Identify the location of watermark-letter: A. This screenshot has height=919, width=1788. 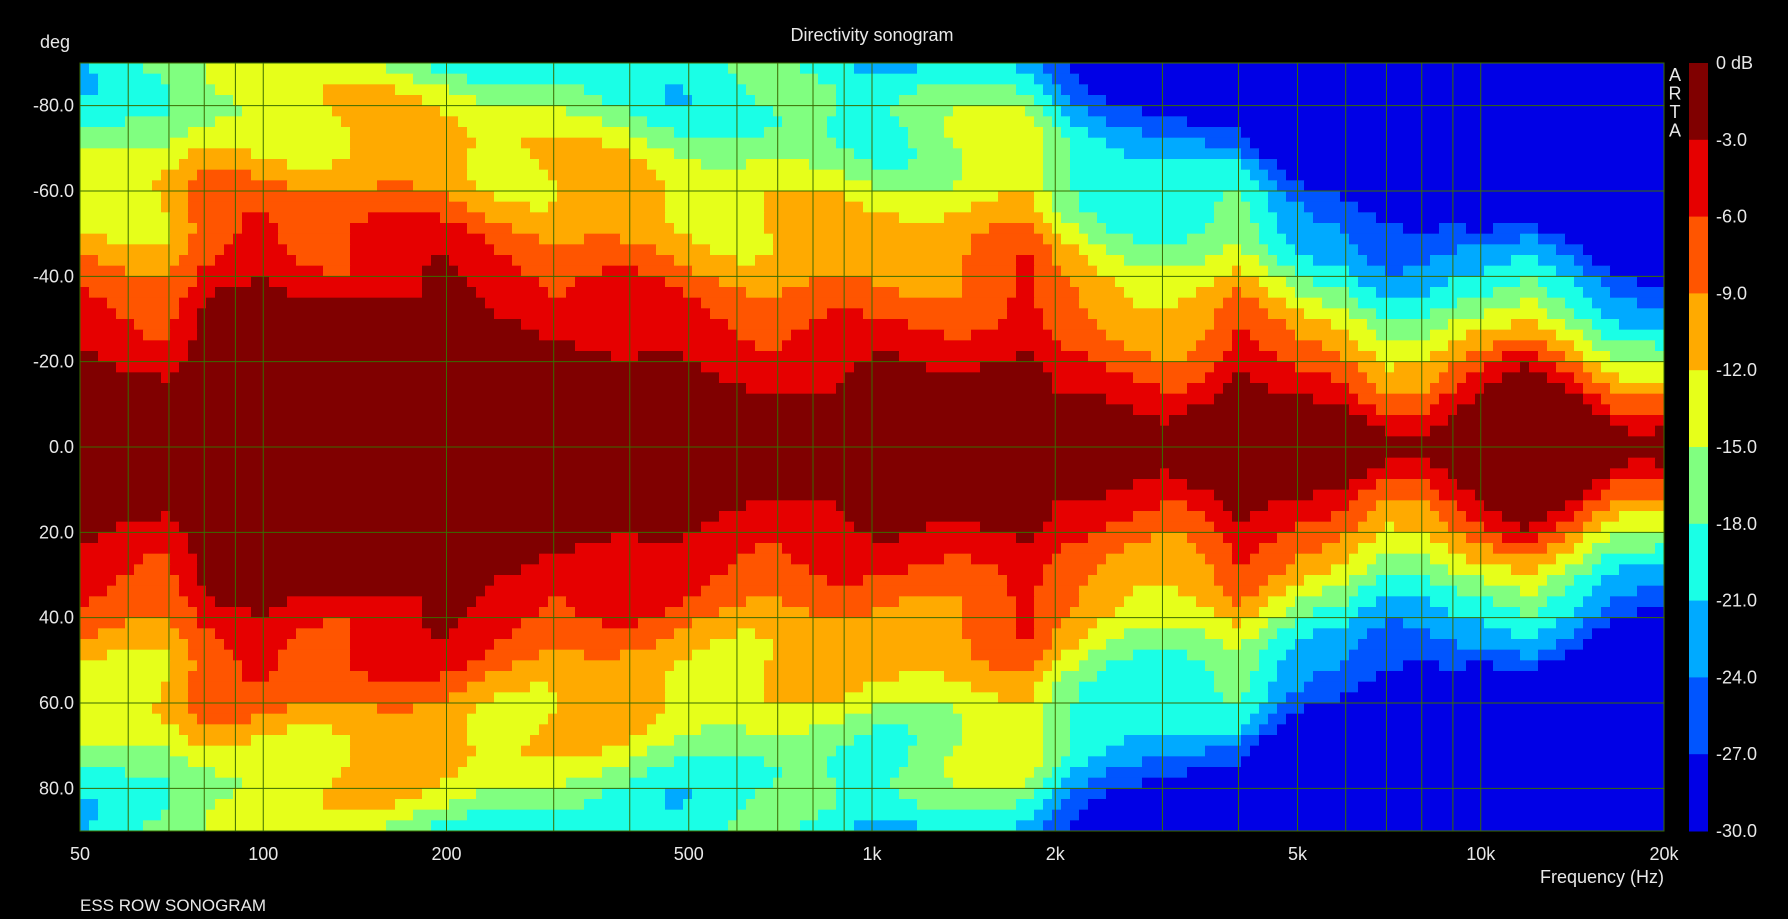
(1675, 131).